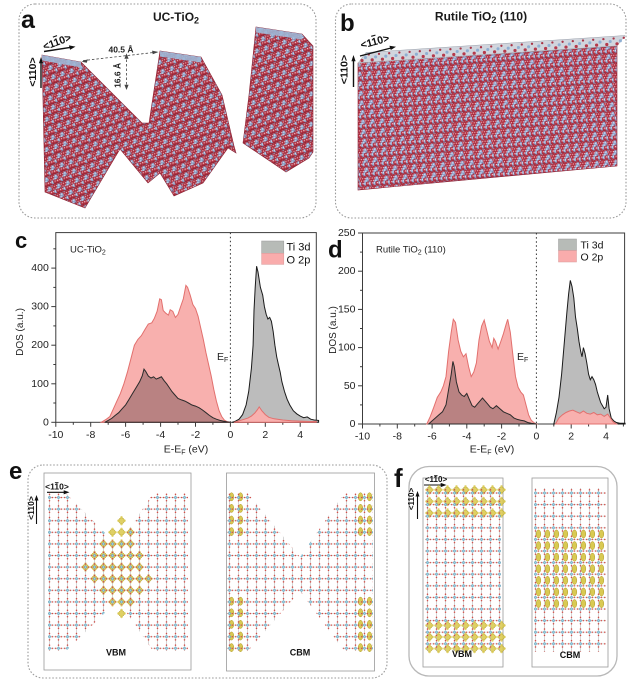 This screenshot has width=632, height=687. What do you see at coordinates (120, 50) in the screenshot?
I see `svg-text: 40.5 Å` at bounding box center [120, 50].